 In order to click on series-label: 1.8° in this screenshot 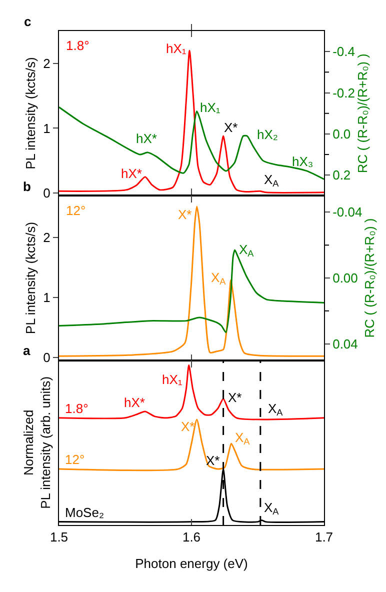, I will do `click(76, 408)`.